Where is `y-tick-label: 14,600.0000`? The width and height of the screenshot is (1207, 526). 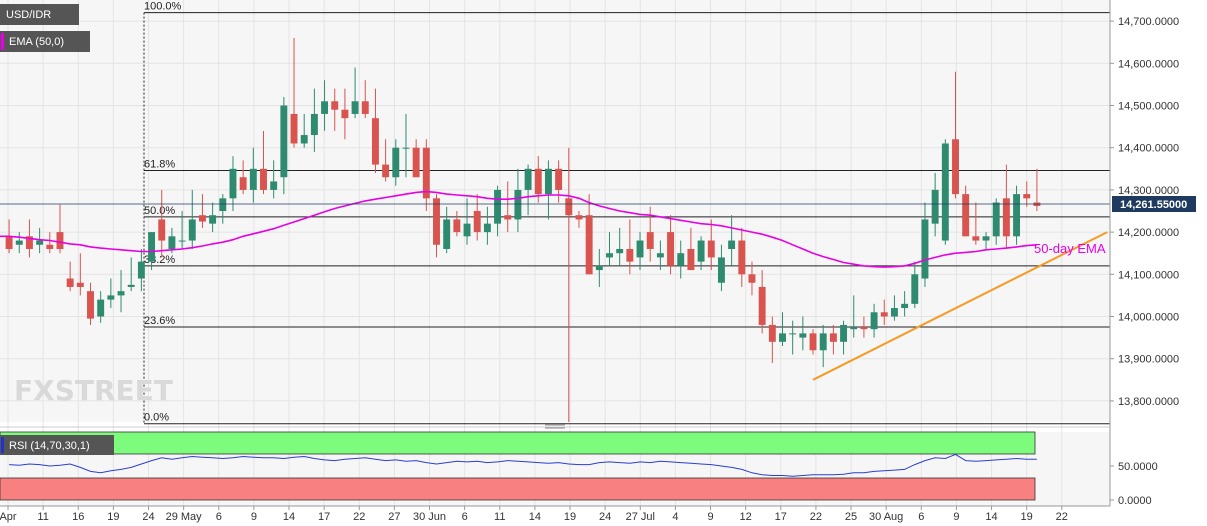 y-tick-label: 14,600.0000 is located at coordinates (1148, 64).